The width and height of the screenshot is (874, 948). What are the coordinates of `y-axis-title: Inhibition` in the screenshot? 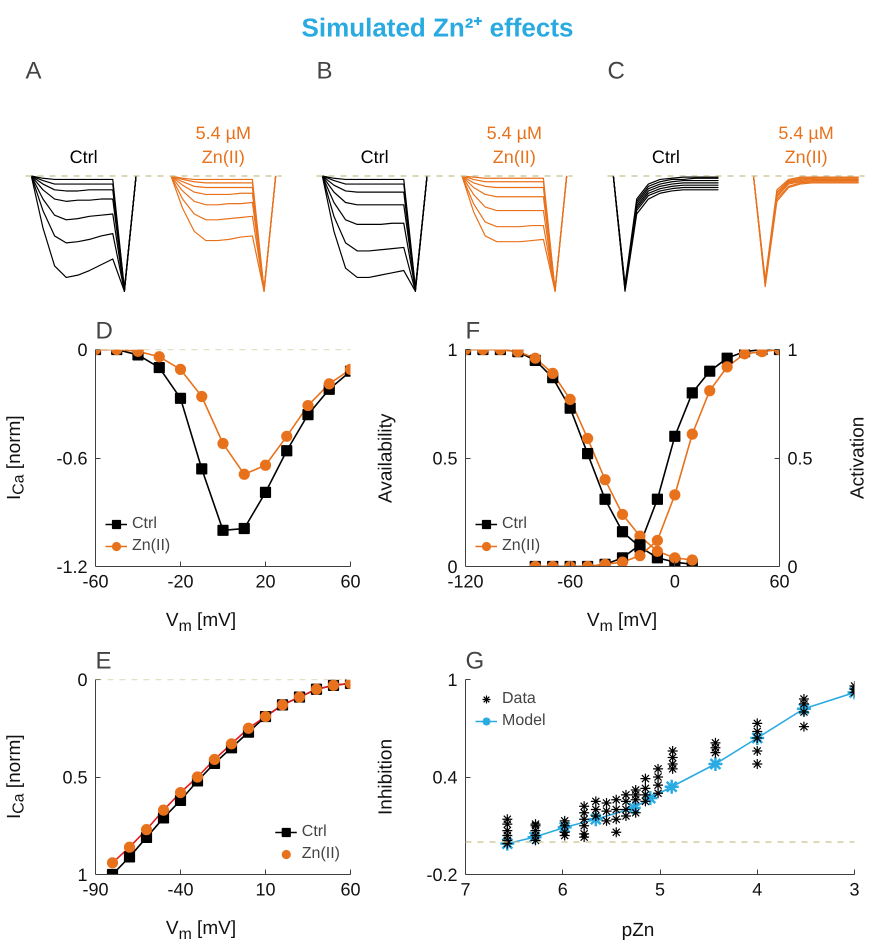 It's located at (386, 777).